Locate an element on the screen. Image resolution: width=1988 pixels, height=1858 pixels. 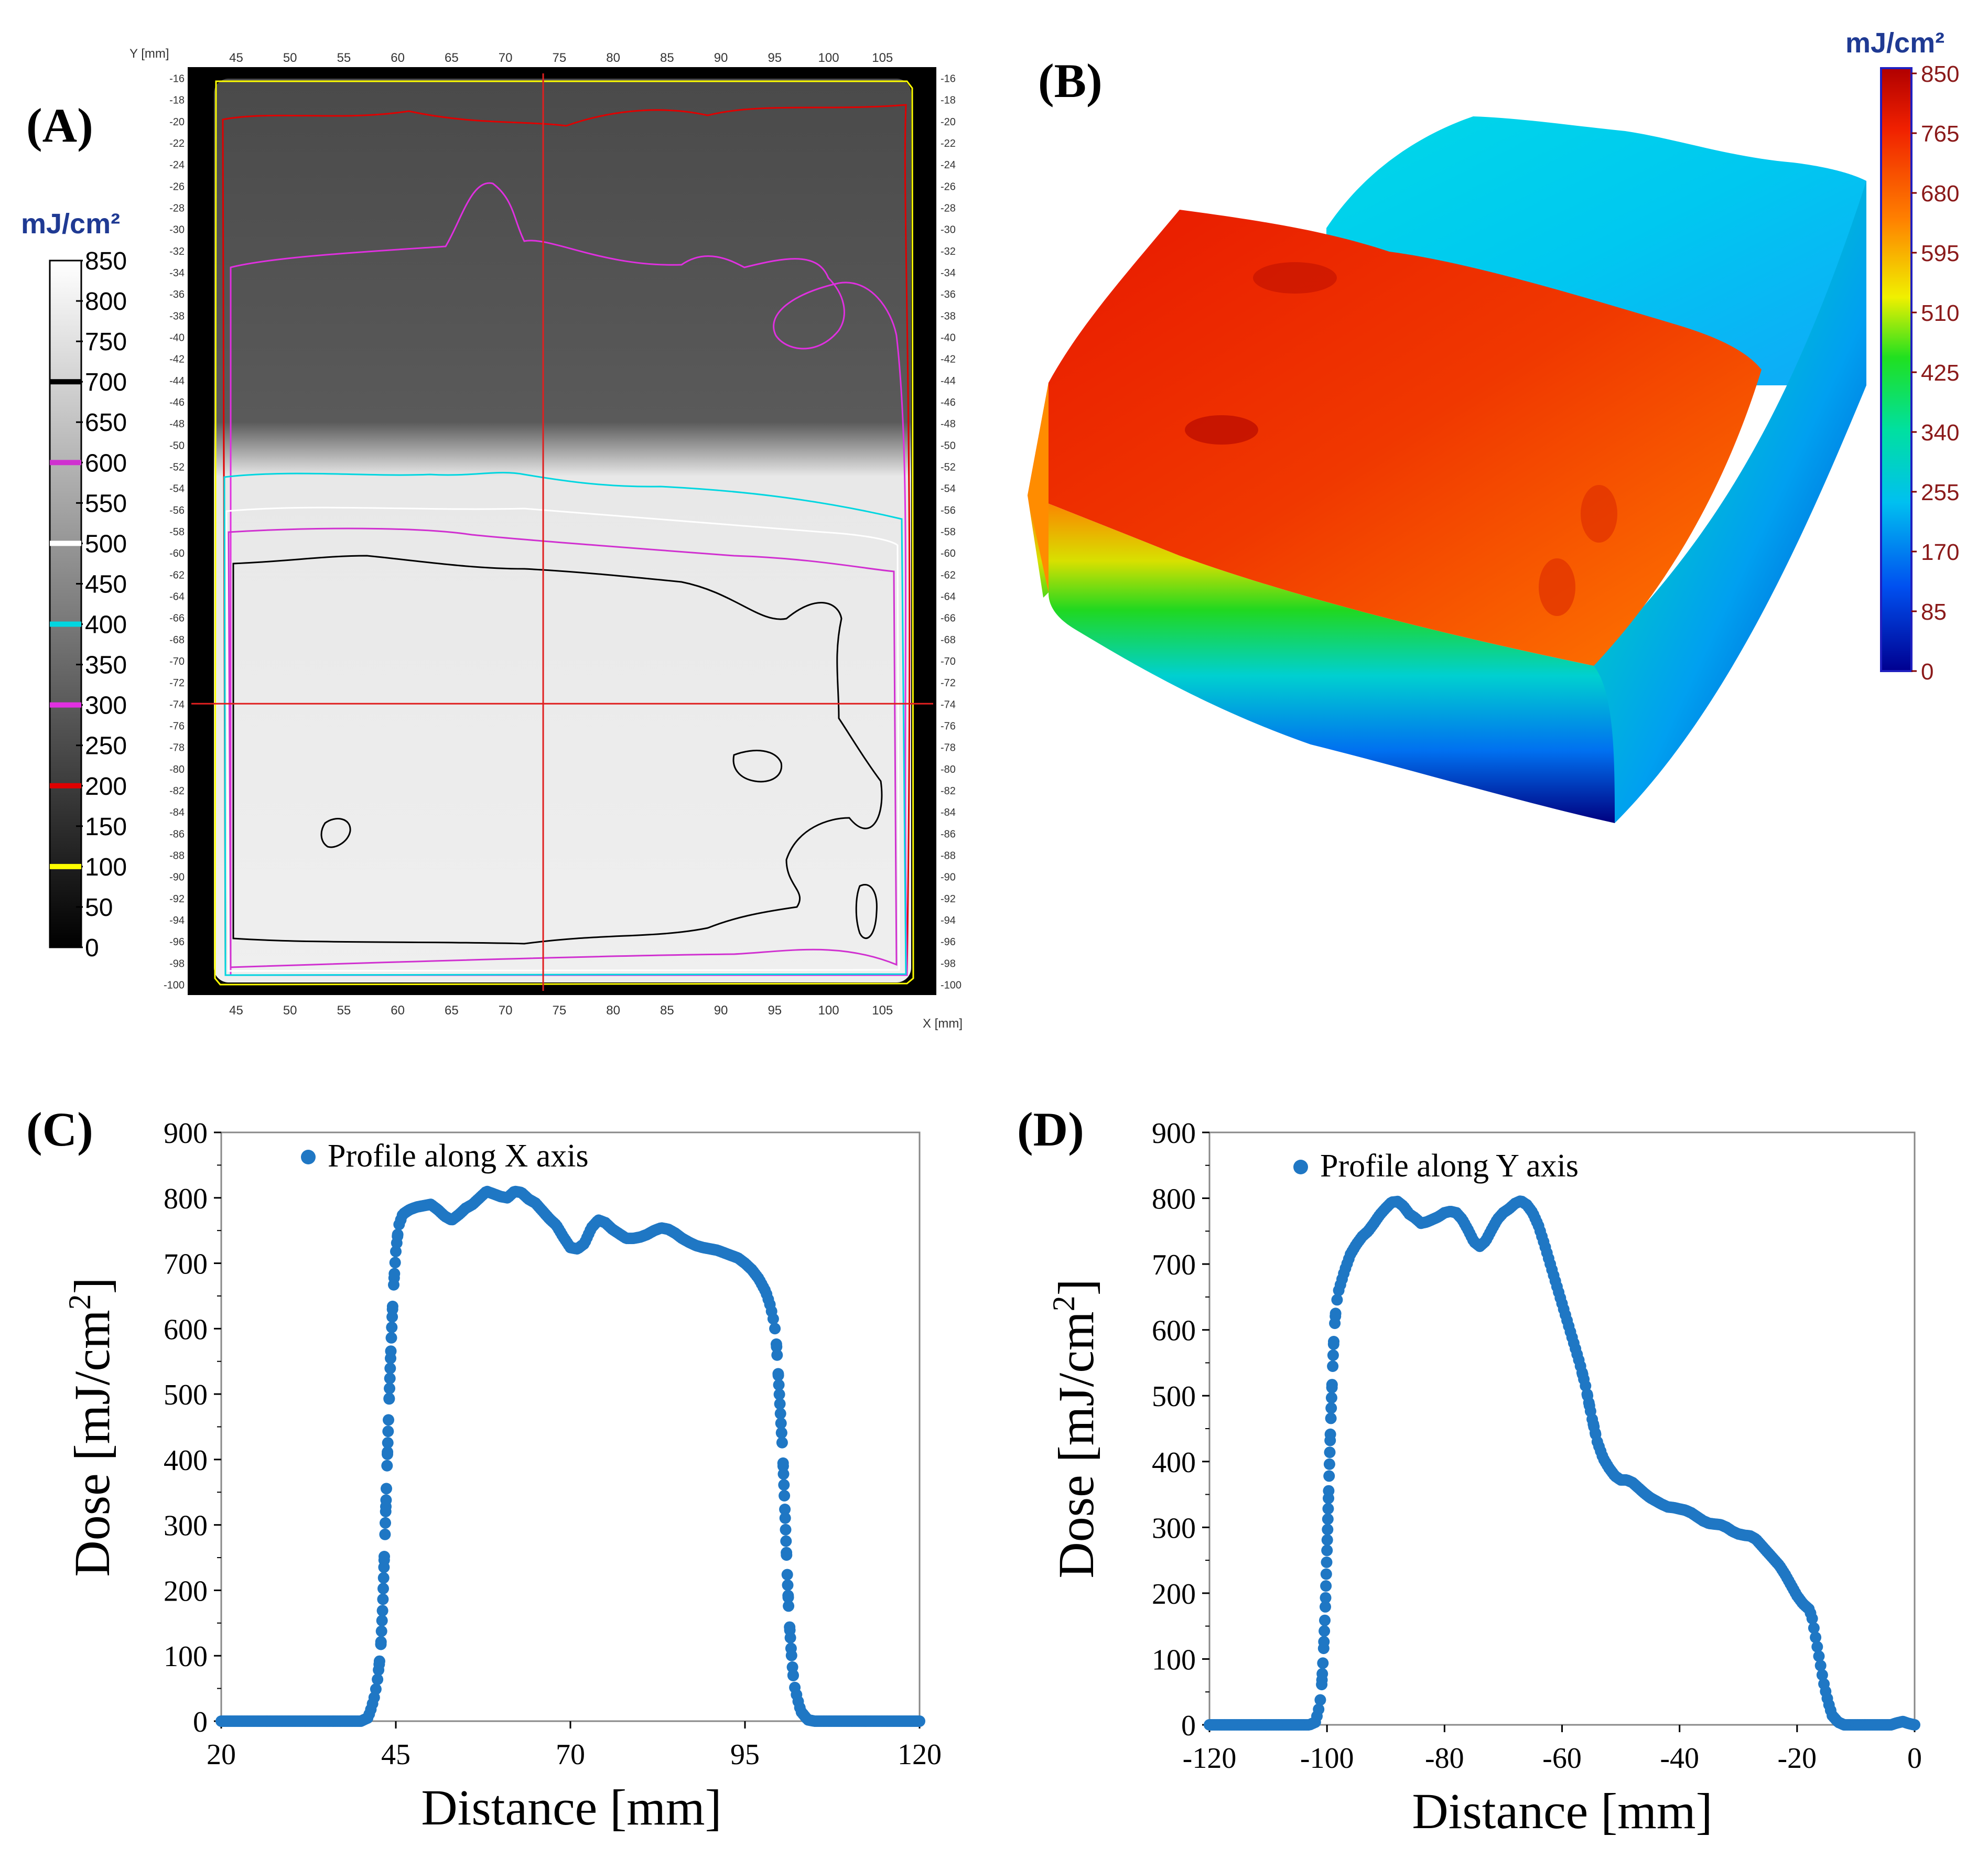
y-tick-label: 500 is located at coordinates (186, 1395).